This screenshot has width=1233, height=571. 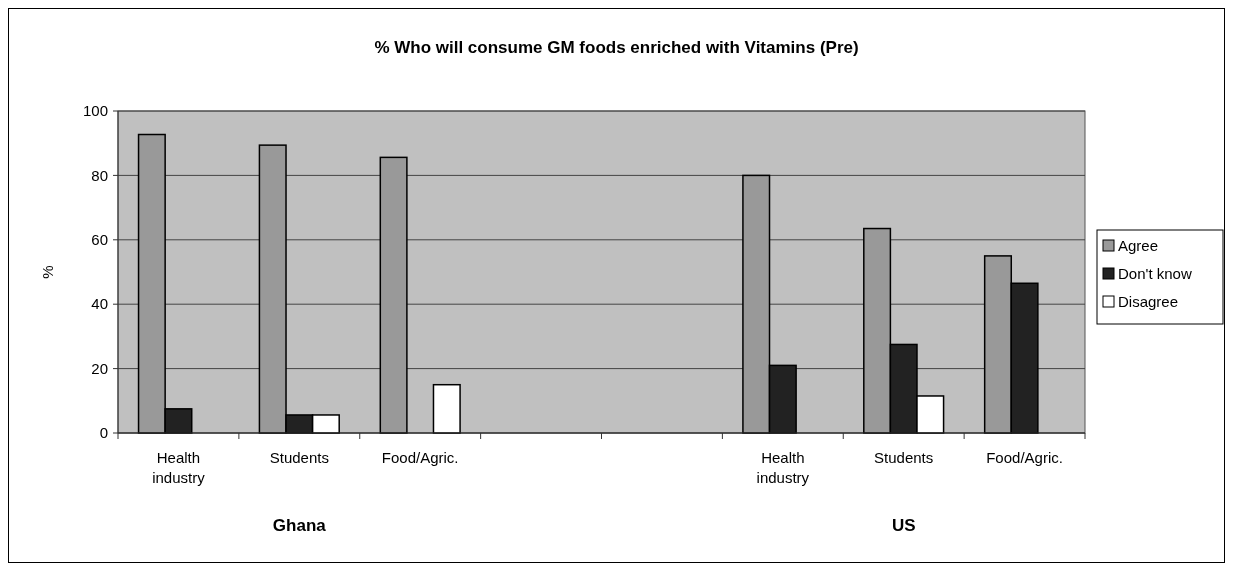 I want to click on y-tick-label: 80, so click(x=99, y=175).